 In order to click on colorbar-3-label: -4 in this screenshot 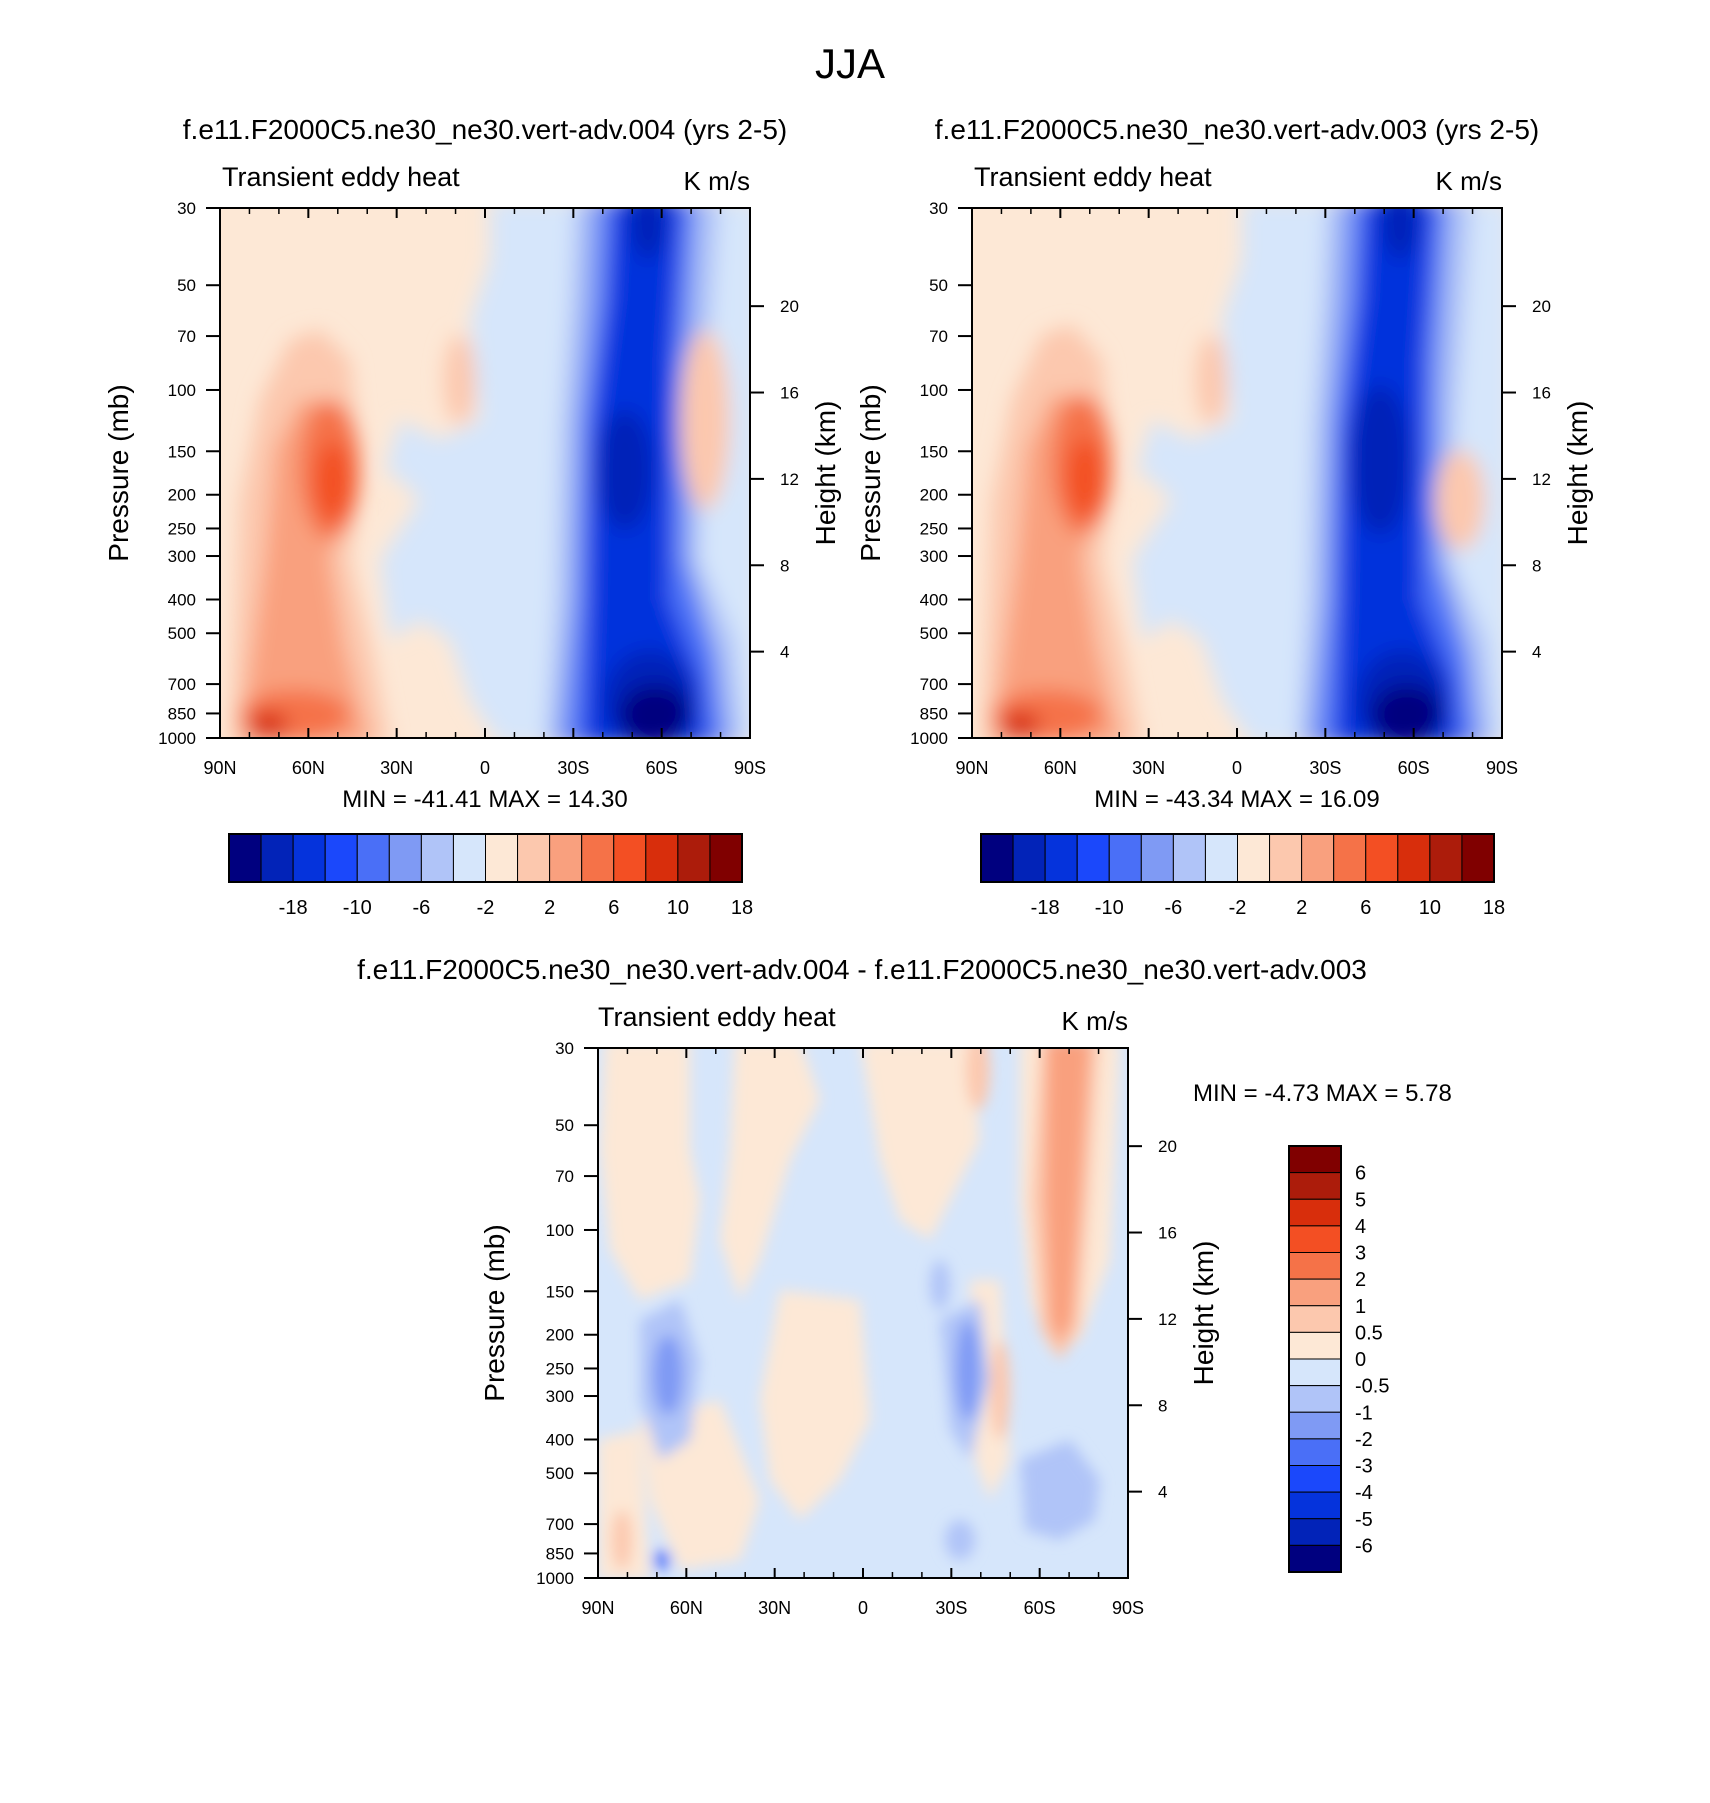, I will do `click(1364, 1493)`.